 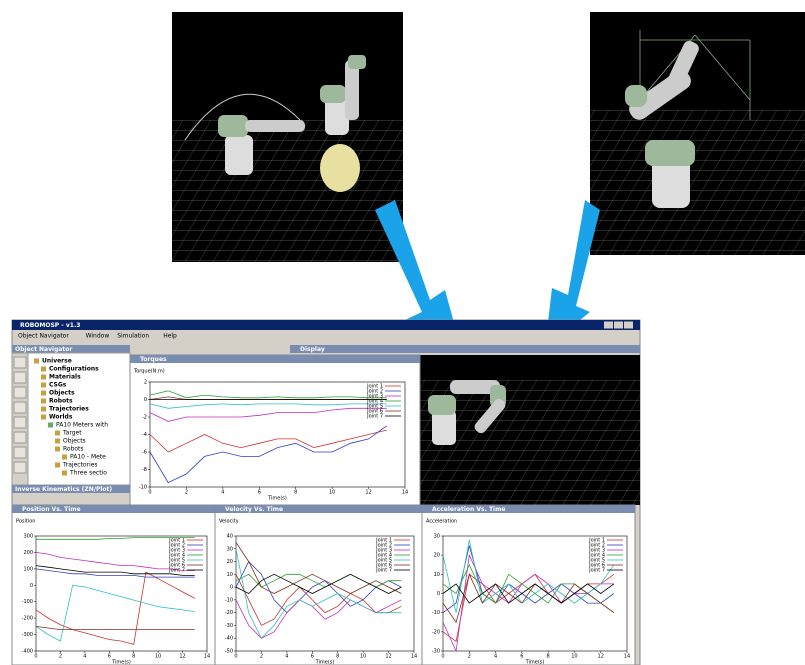 I want to click on tree-item: Three sectio, so click(x=88, y=473).